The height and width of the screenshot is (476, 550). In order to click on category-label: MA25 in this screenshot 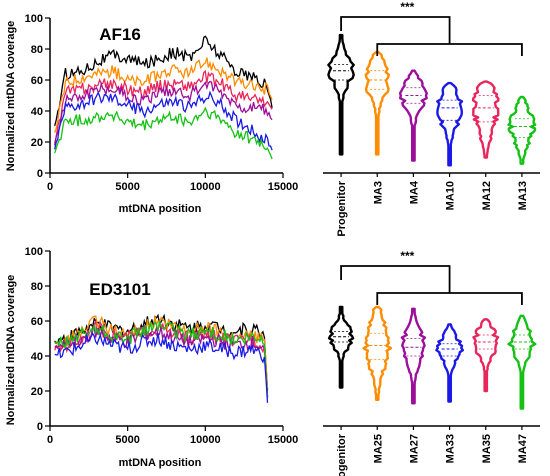, I will do `click(378, 448)`.